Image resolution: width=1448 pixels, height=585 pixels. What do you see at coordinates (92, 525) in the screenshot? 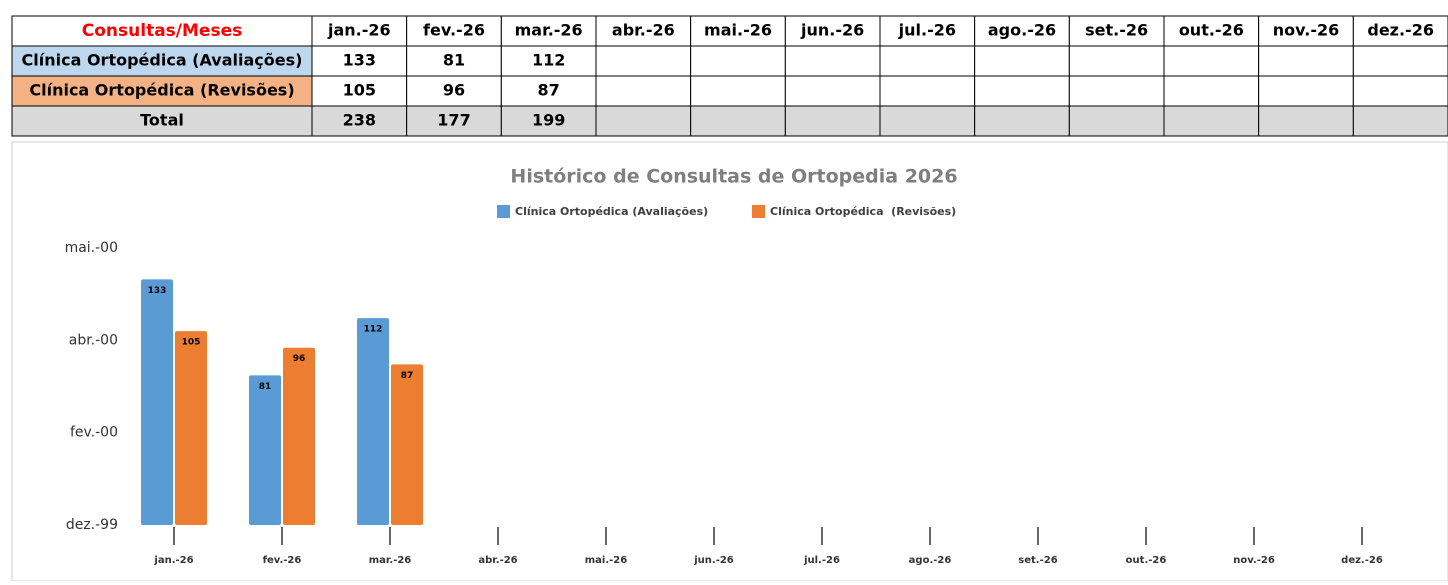
I see `y-tick-label: dez.-99` at bounding box center [92, 525].